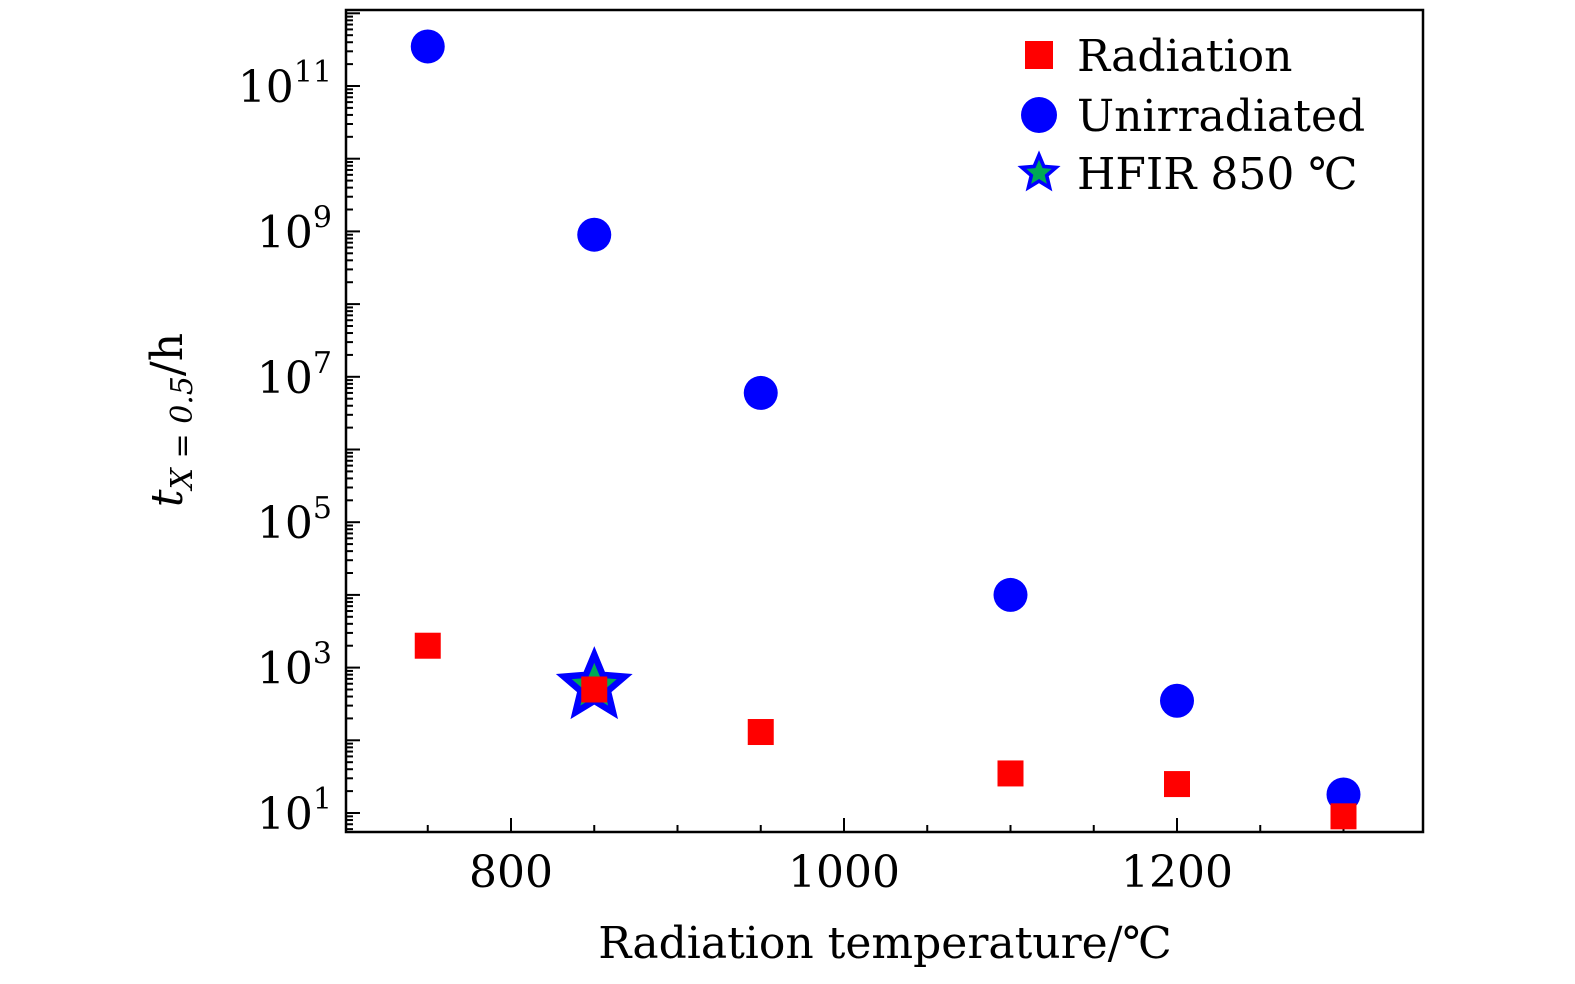  Describe the element at coordinates (1039, 115) in the screenshot. I see `legend-marker-circle` at that location.